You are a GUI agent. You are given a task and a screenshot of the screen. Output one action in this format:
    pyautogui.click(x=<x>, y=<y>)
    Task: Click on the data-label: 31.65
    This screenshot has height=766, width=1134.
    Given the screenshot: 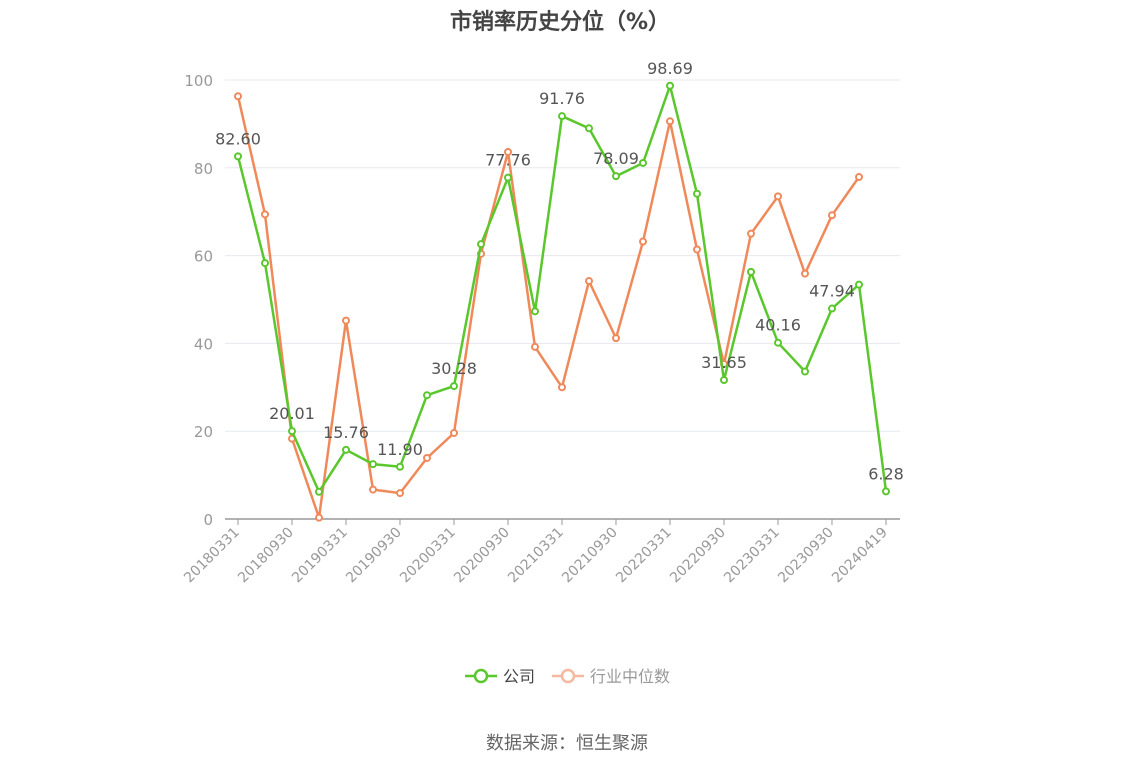 What is the action you would take?
    pyautogui.click(x=724, y=362)
    